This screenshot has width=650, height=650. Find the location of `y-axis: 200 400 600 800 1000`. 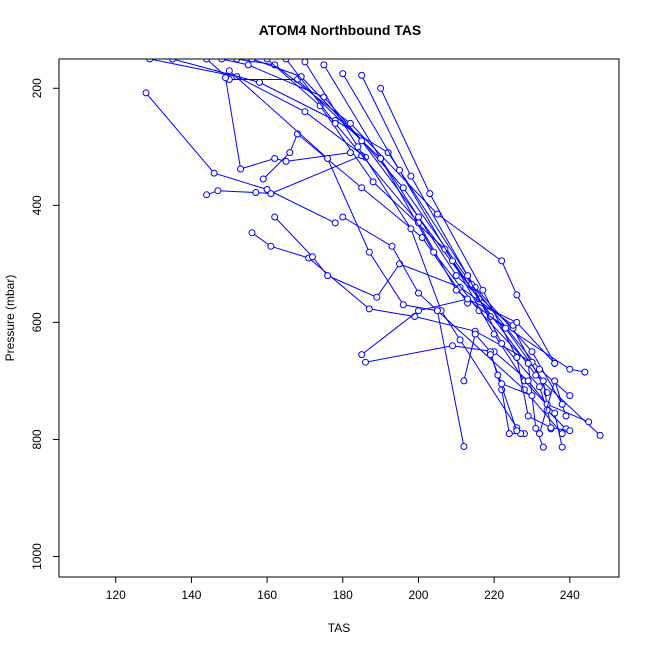

y-axis: 200 400 600 800 1000 is located at coordinates (44, 324).